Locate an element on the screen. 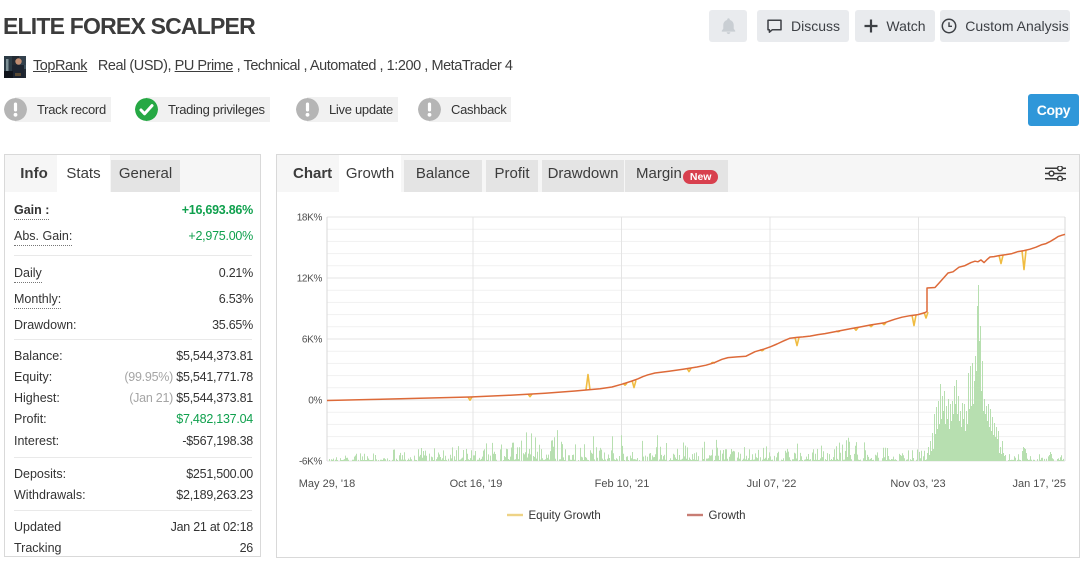 This screenshot has width=1087, height=579. svg-text: Equity Growth is located at coordinates (565, 516).